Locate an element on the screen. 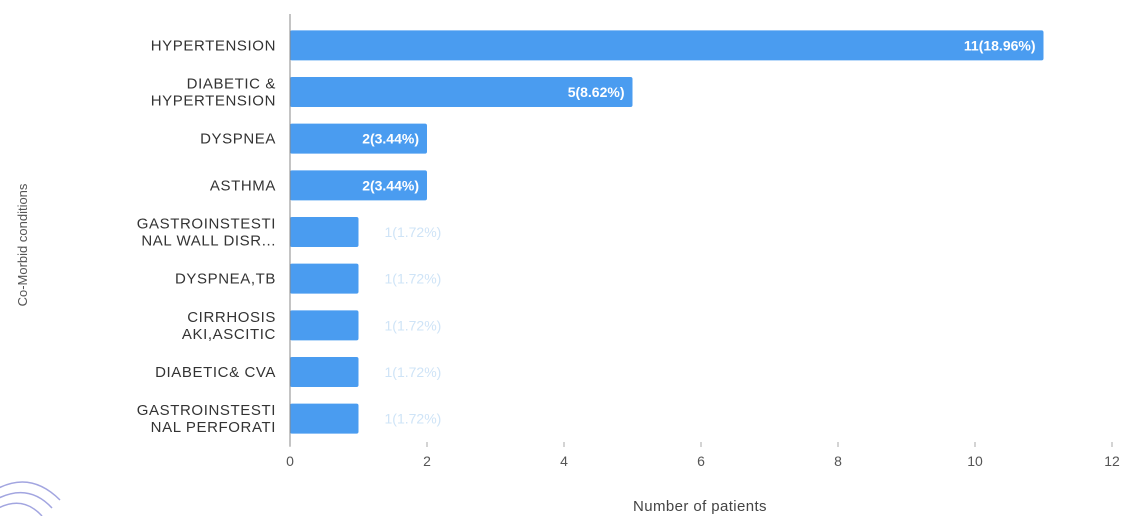 Image resolution: width=1129 pixels, height=516 pixels. x-axis-ticks: 0 2 4 6 8 10 12 is located at coordinates (703, 455).